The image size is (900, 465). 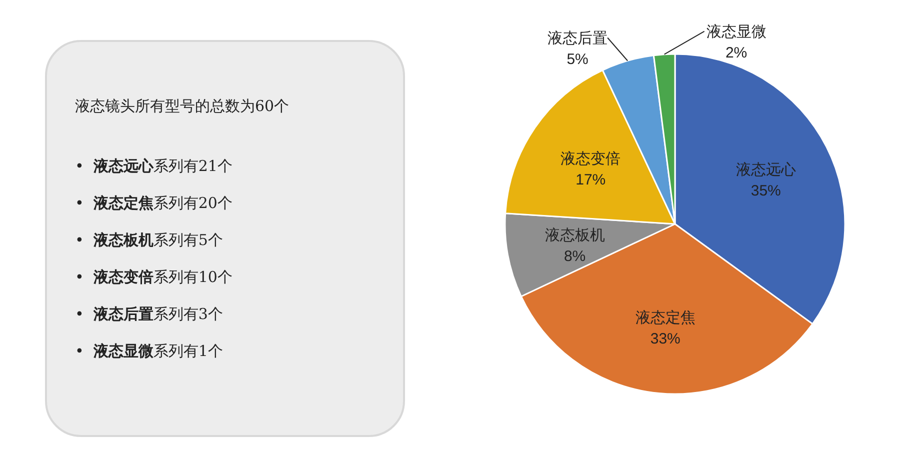 What do you see at coordinates (149, 351) in the screenshot?
I see `text: • 液态显微系列有1个` at bounding box center [149, 351].